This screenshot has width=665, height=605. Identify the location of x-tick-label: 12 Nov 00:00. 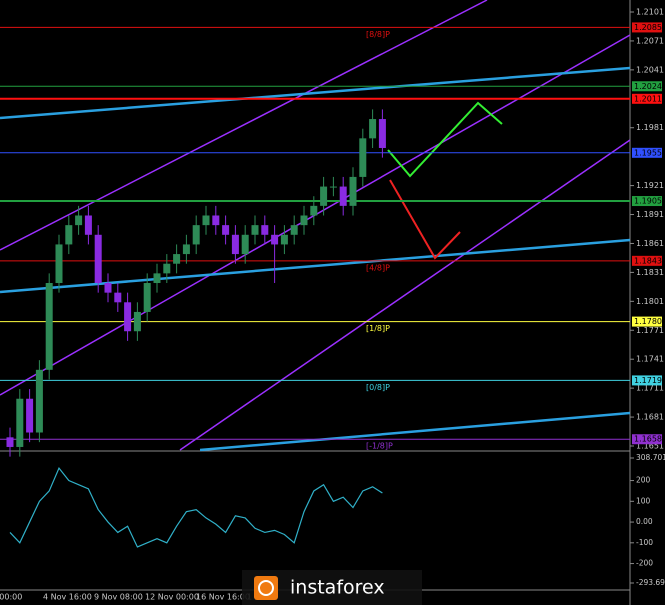
(172, 597).